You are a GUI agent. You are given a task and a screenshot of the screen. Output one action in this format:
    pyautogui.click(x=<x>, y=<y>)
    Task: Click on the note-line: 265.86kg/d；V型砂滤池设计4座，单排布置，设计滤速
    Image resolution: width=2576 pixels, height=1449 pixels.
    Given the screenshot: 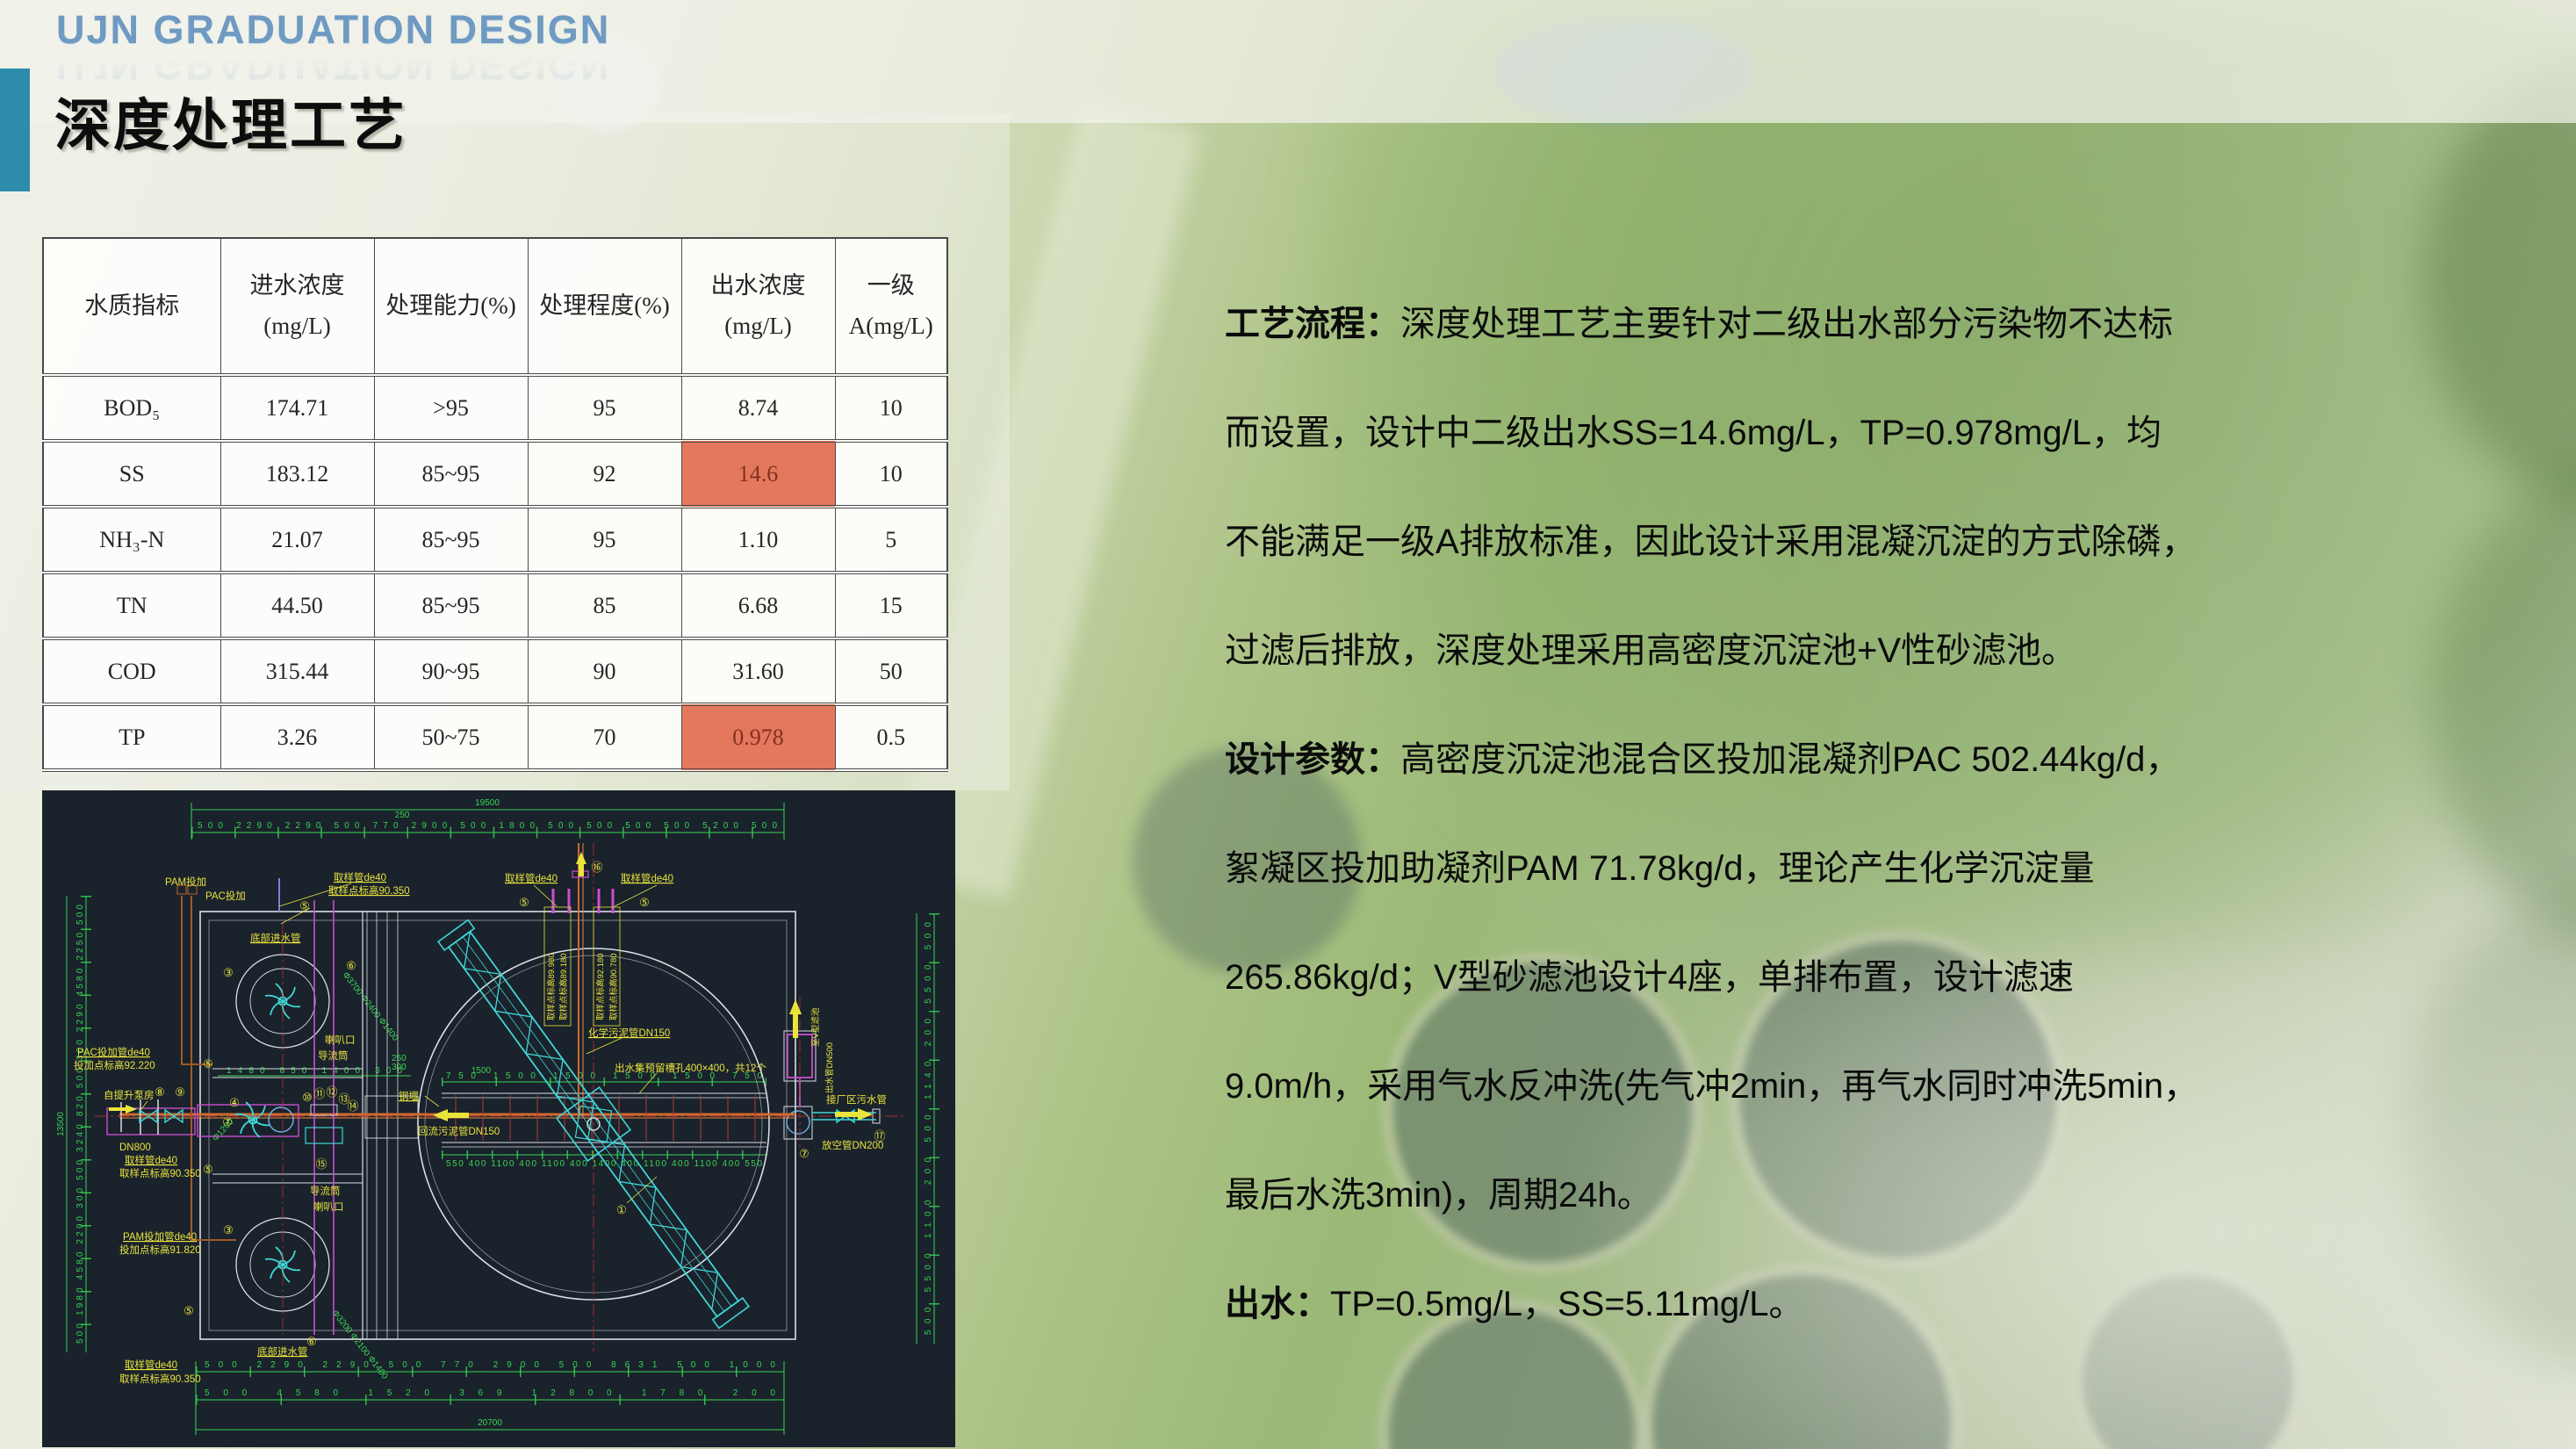 What is the action you would take?
    pyautogui.click(x=1874, y=973)
    